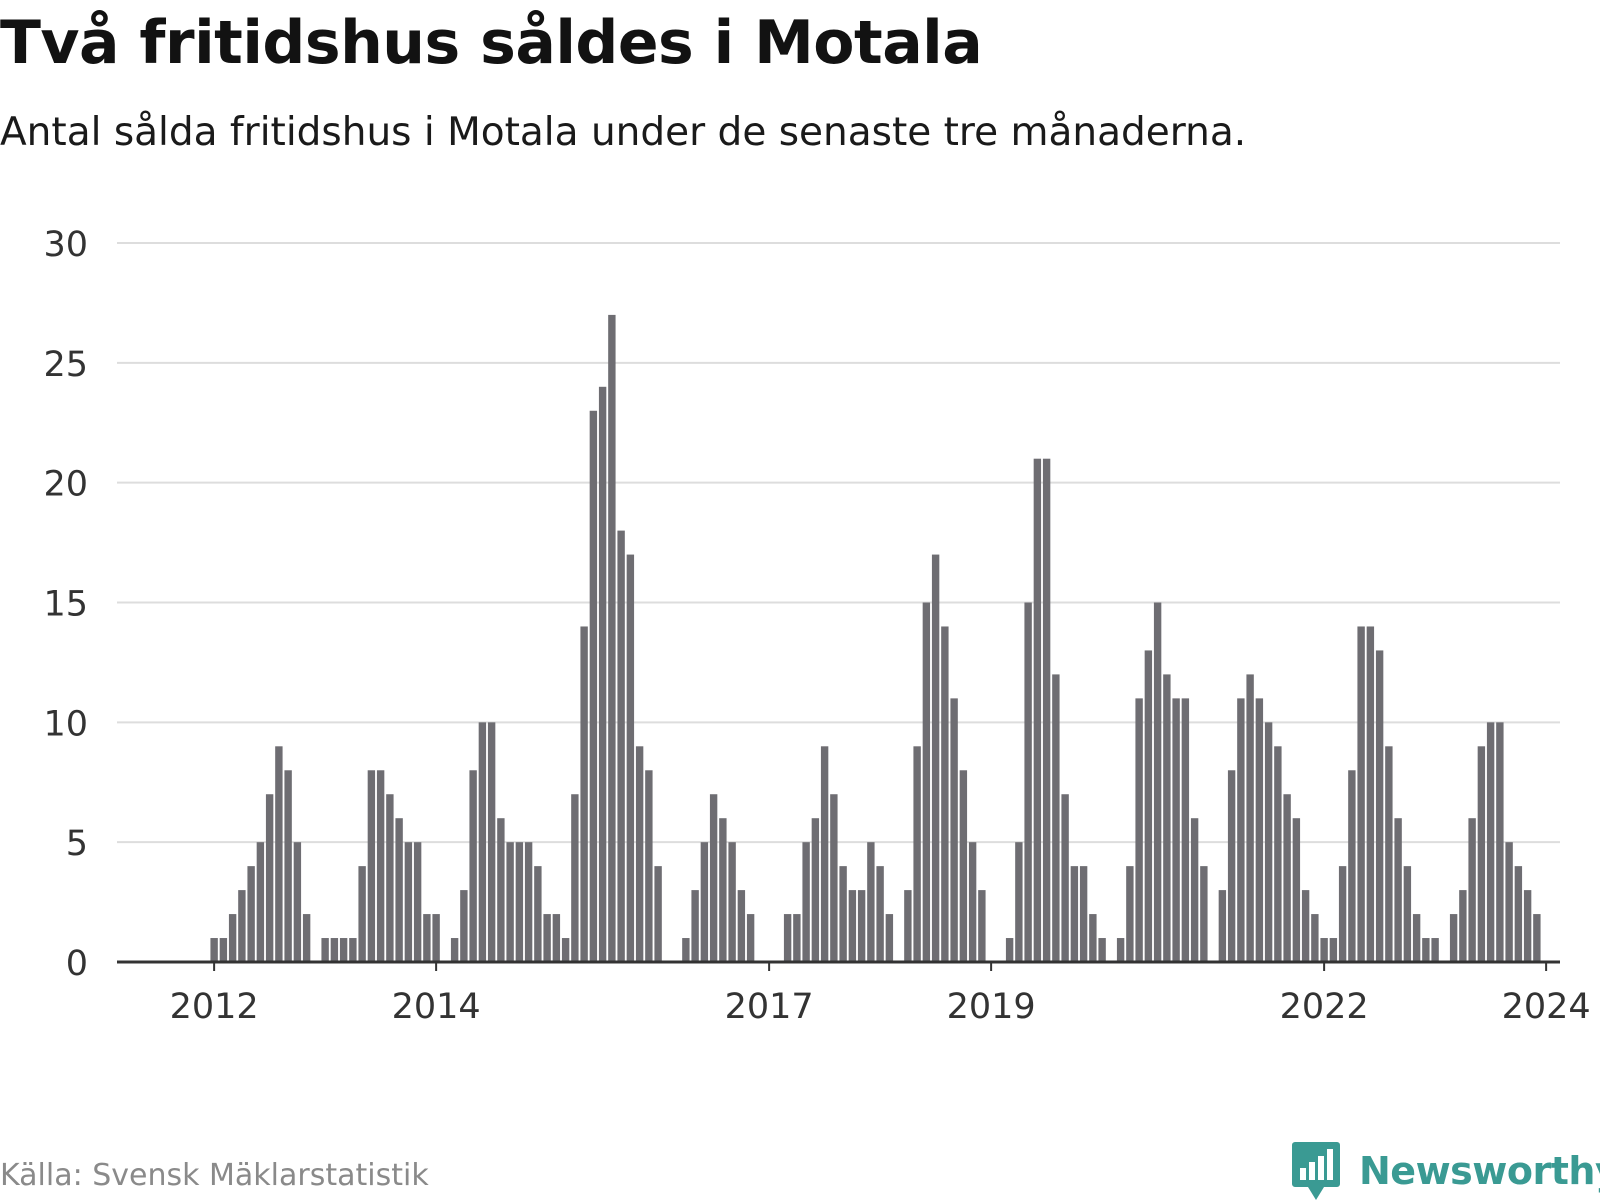 This screenshot has height=1202, width=1600. What do you see at coordinates (77, 844) in the screenshot?
I see `y-tick-label: 5` at bounding box center [77, 844].